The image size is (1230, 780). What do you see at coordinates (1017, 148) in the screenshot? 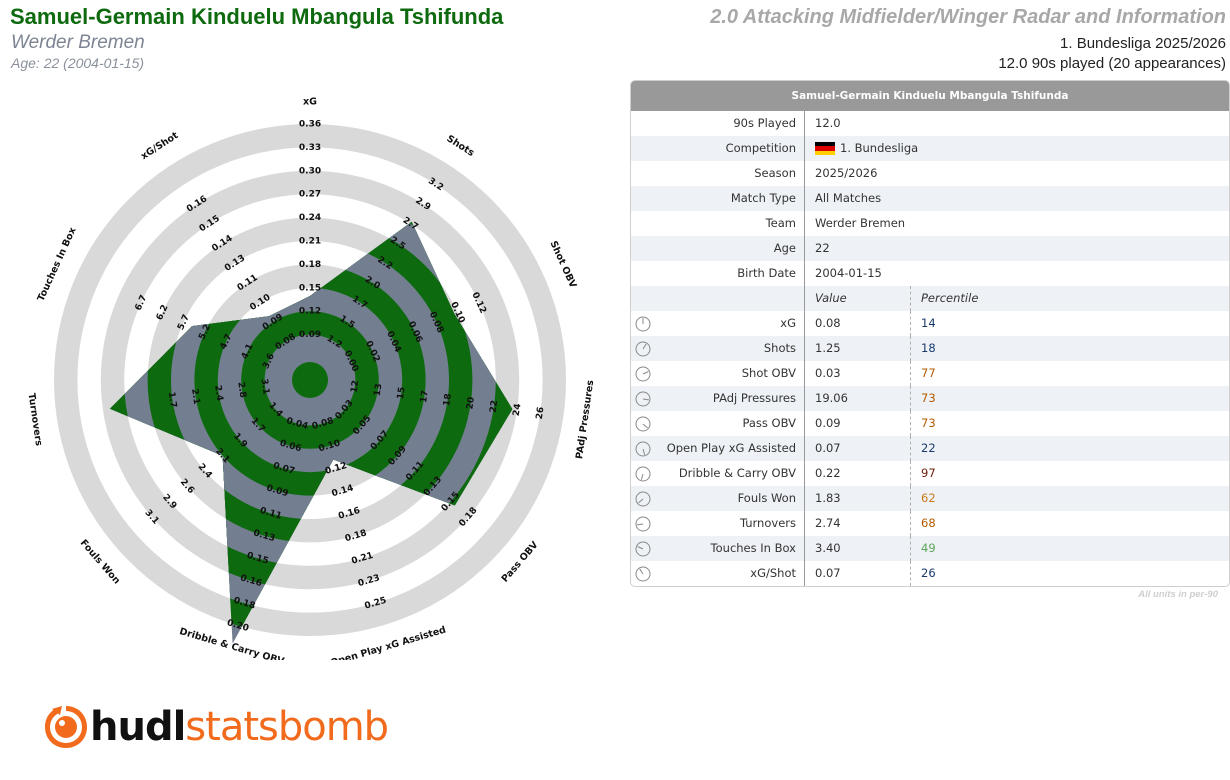
I see `info-value: 1. Bundesliga` at bounding box center [1017, 148].